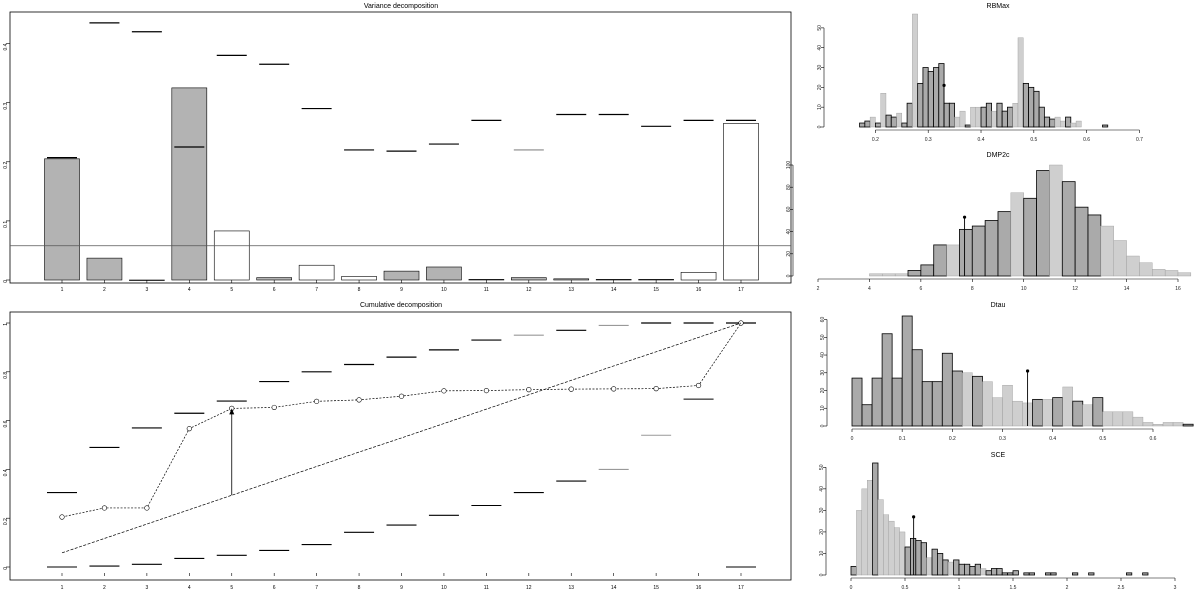 Image resolution: width=1200 pixels, height=598 pixels. I want to click on x-tick-label: 3, so click(146, 290).